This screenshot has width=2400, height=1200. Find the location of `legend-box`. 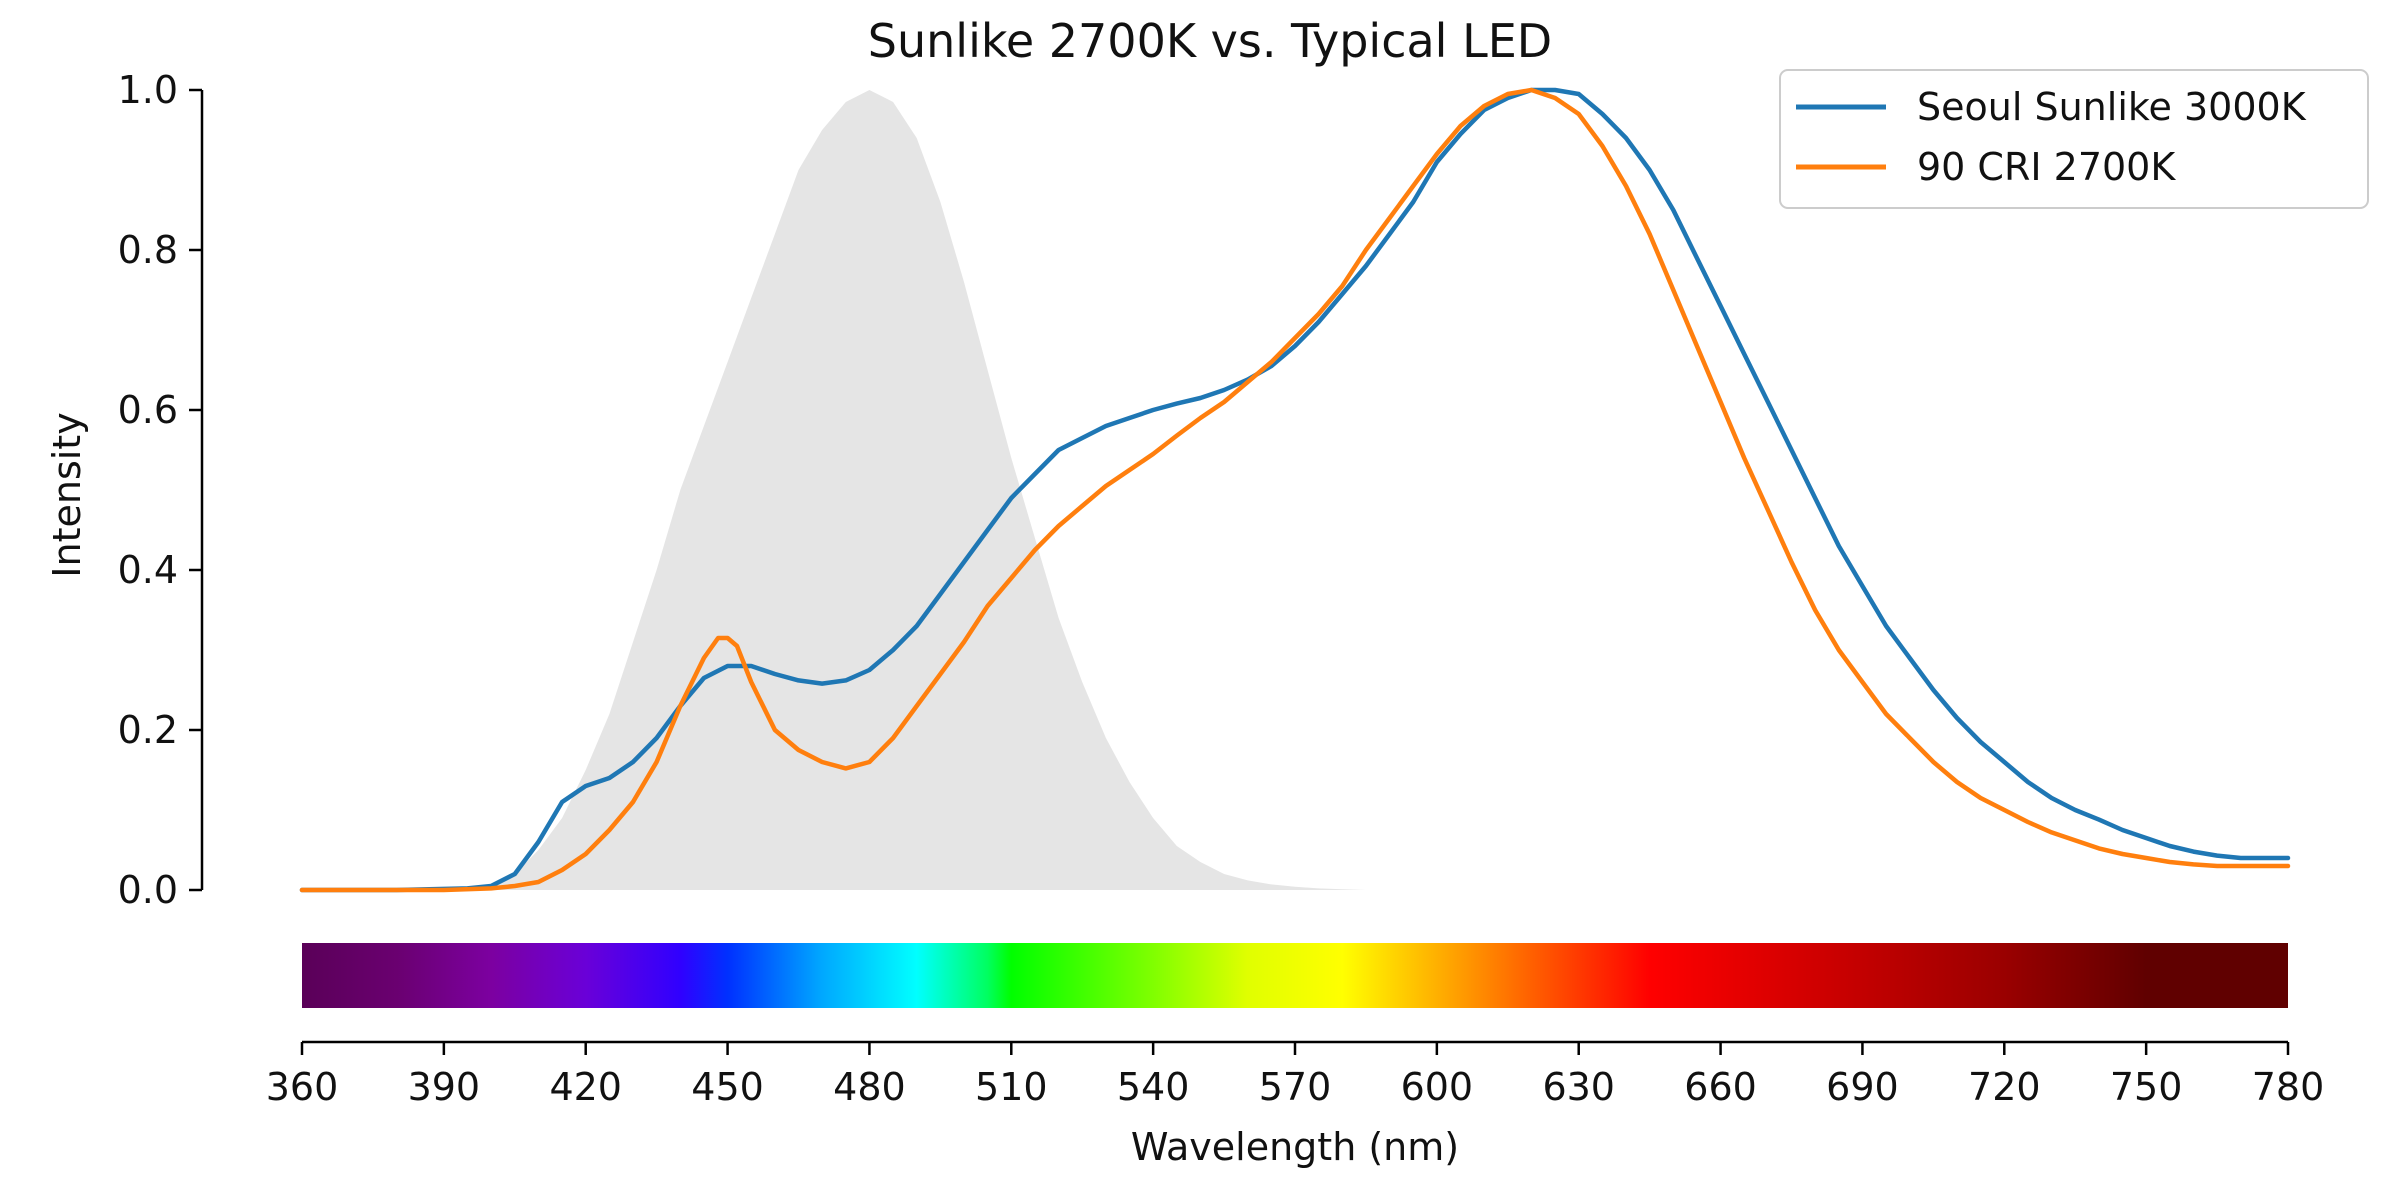

legend-box is located at coordinates (2074, 139).